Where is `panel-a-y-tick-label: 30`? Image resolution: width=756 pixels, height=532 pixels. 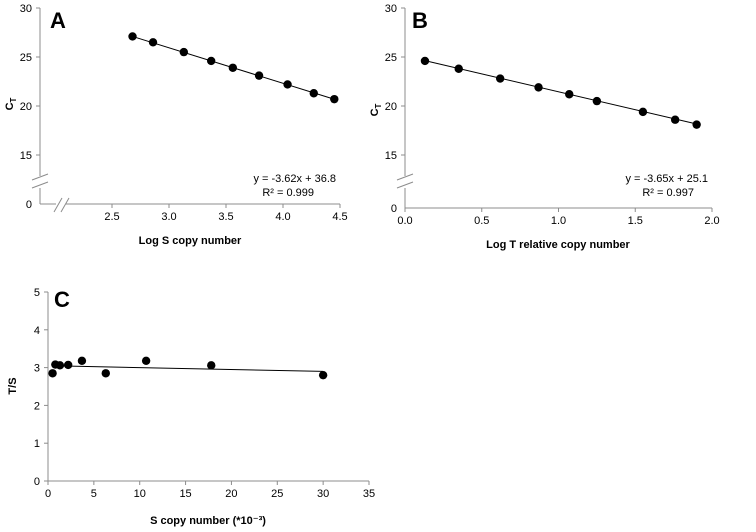
panel-a-y-tick-label: 30 is located at coordinates (26, 9).